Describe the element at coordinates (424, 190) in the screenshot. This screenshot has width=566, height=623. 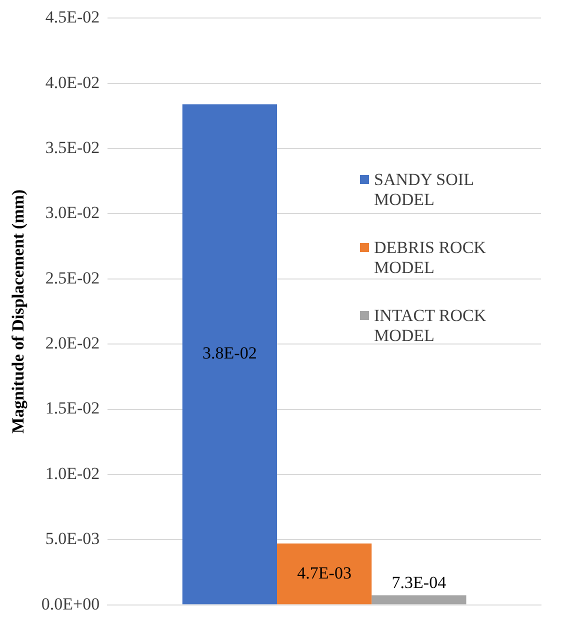
I see `legend-label: SANDY SOIL MODEL` at that location.